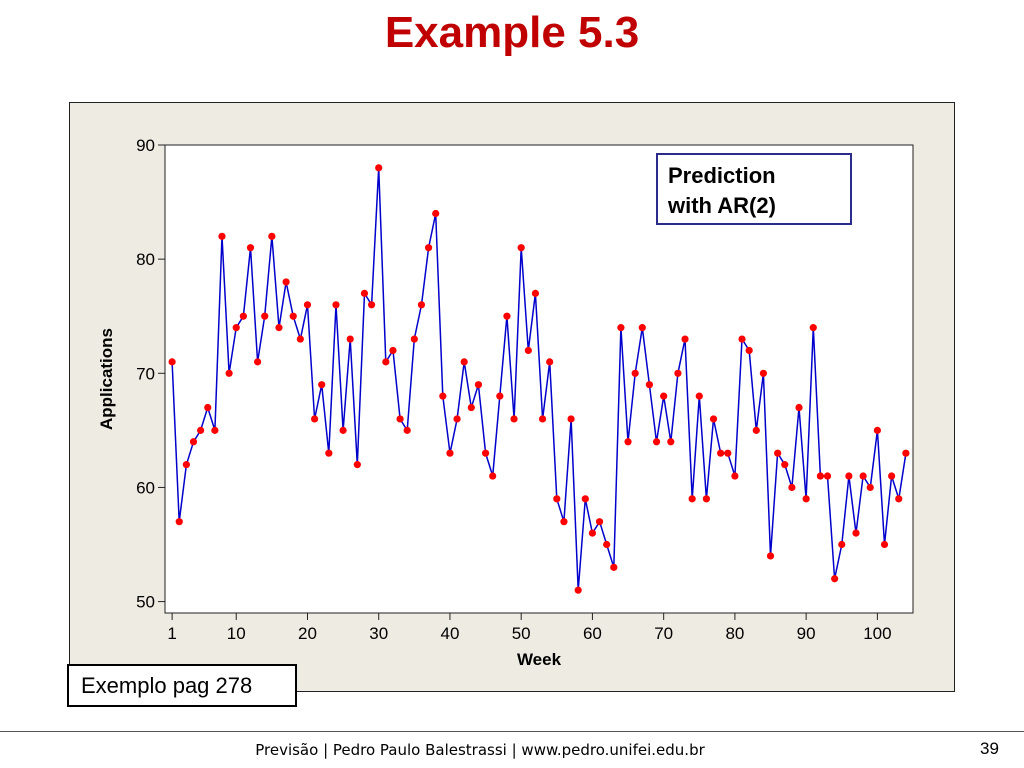 The image size is (1024, 768). Describe the element at coordinates (539, 659) in the screenshot. I see `x-axis-label: Week` at that location.